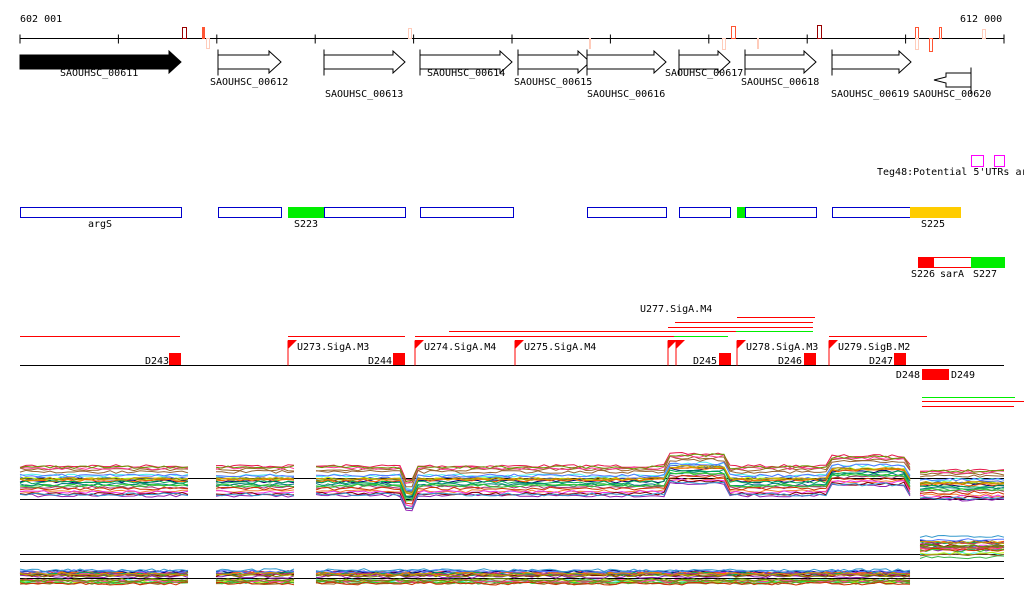 This screenshot has height=611, width=1024. Describe the element at coordinates (981, 19) in the screenshot. I see `ruler-end-label: 612 000` at that location.